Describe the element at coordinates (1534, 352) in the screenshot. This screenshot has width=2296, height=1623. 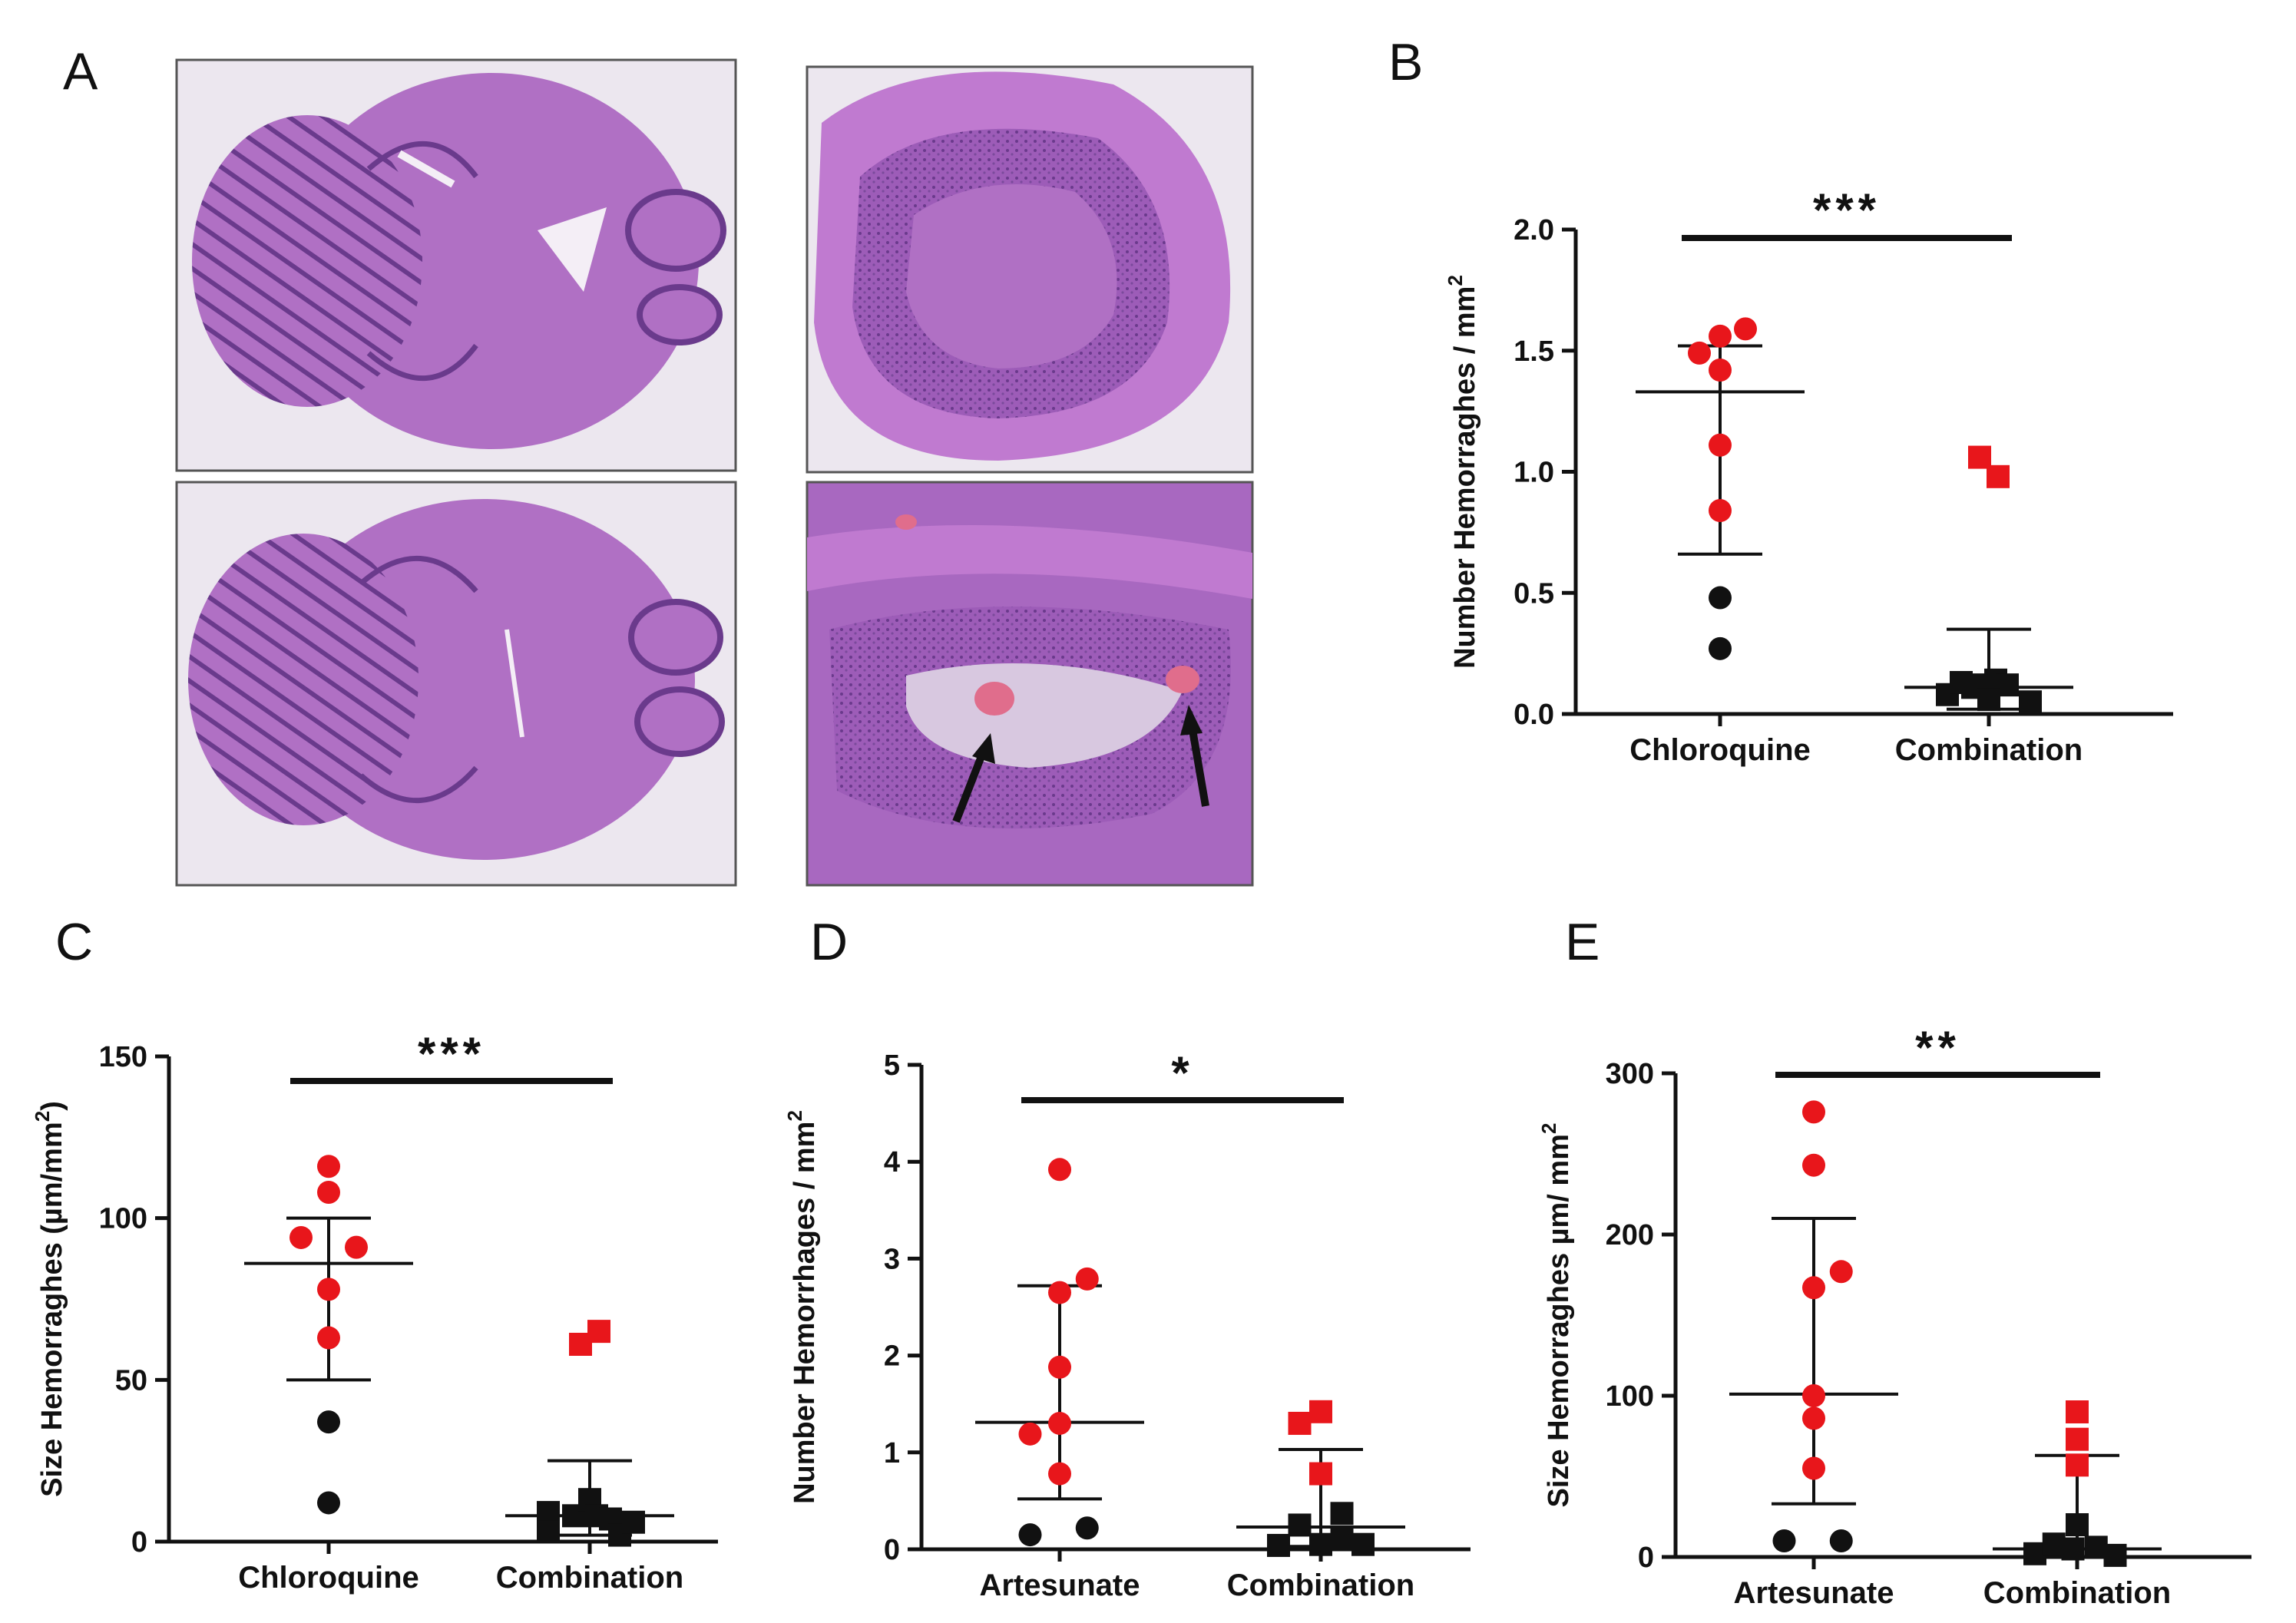
I see `y-tick-label: 1.5` at that location.